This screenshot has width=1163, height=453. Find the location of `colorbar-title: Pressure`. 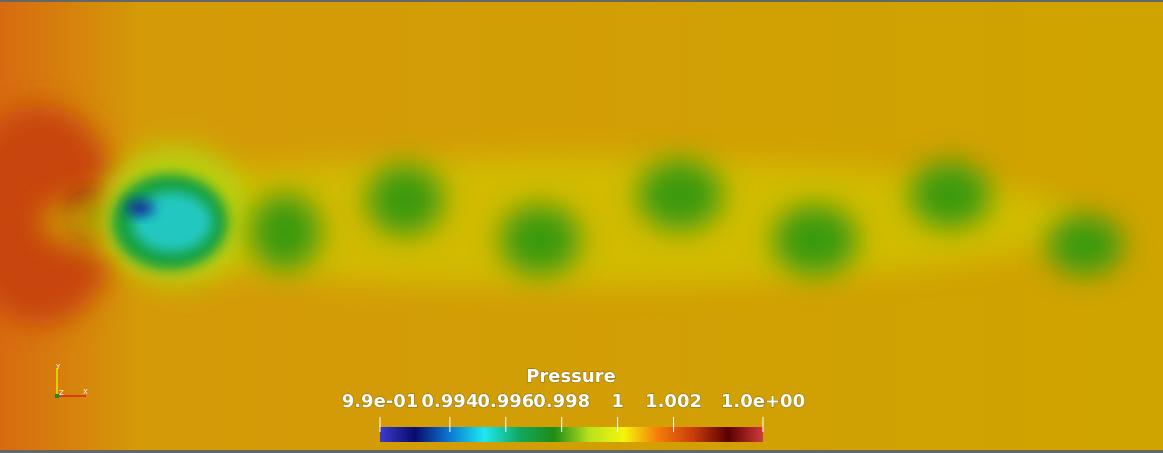

colorbar-title: Pressure is located at coordinates (571, 376).